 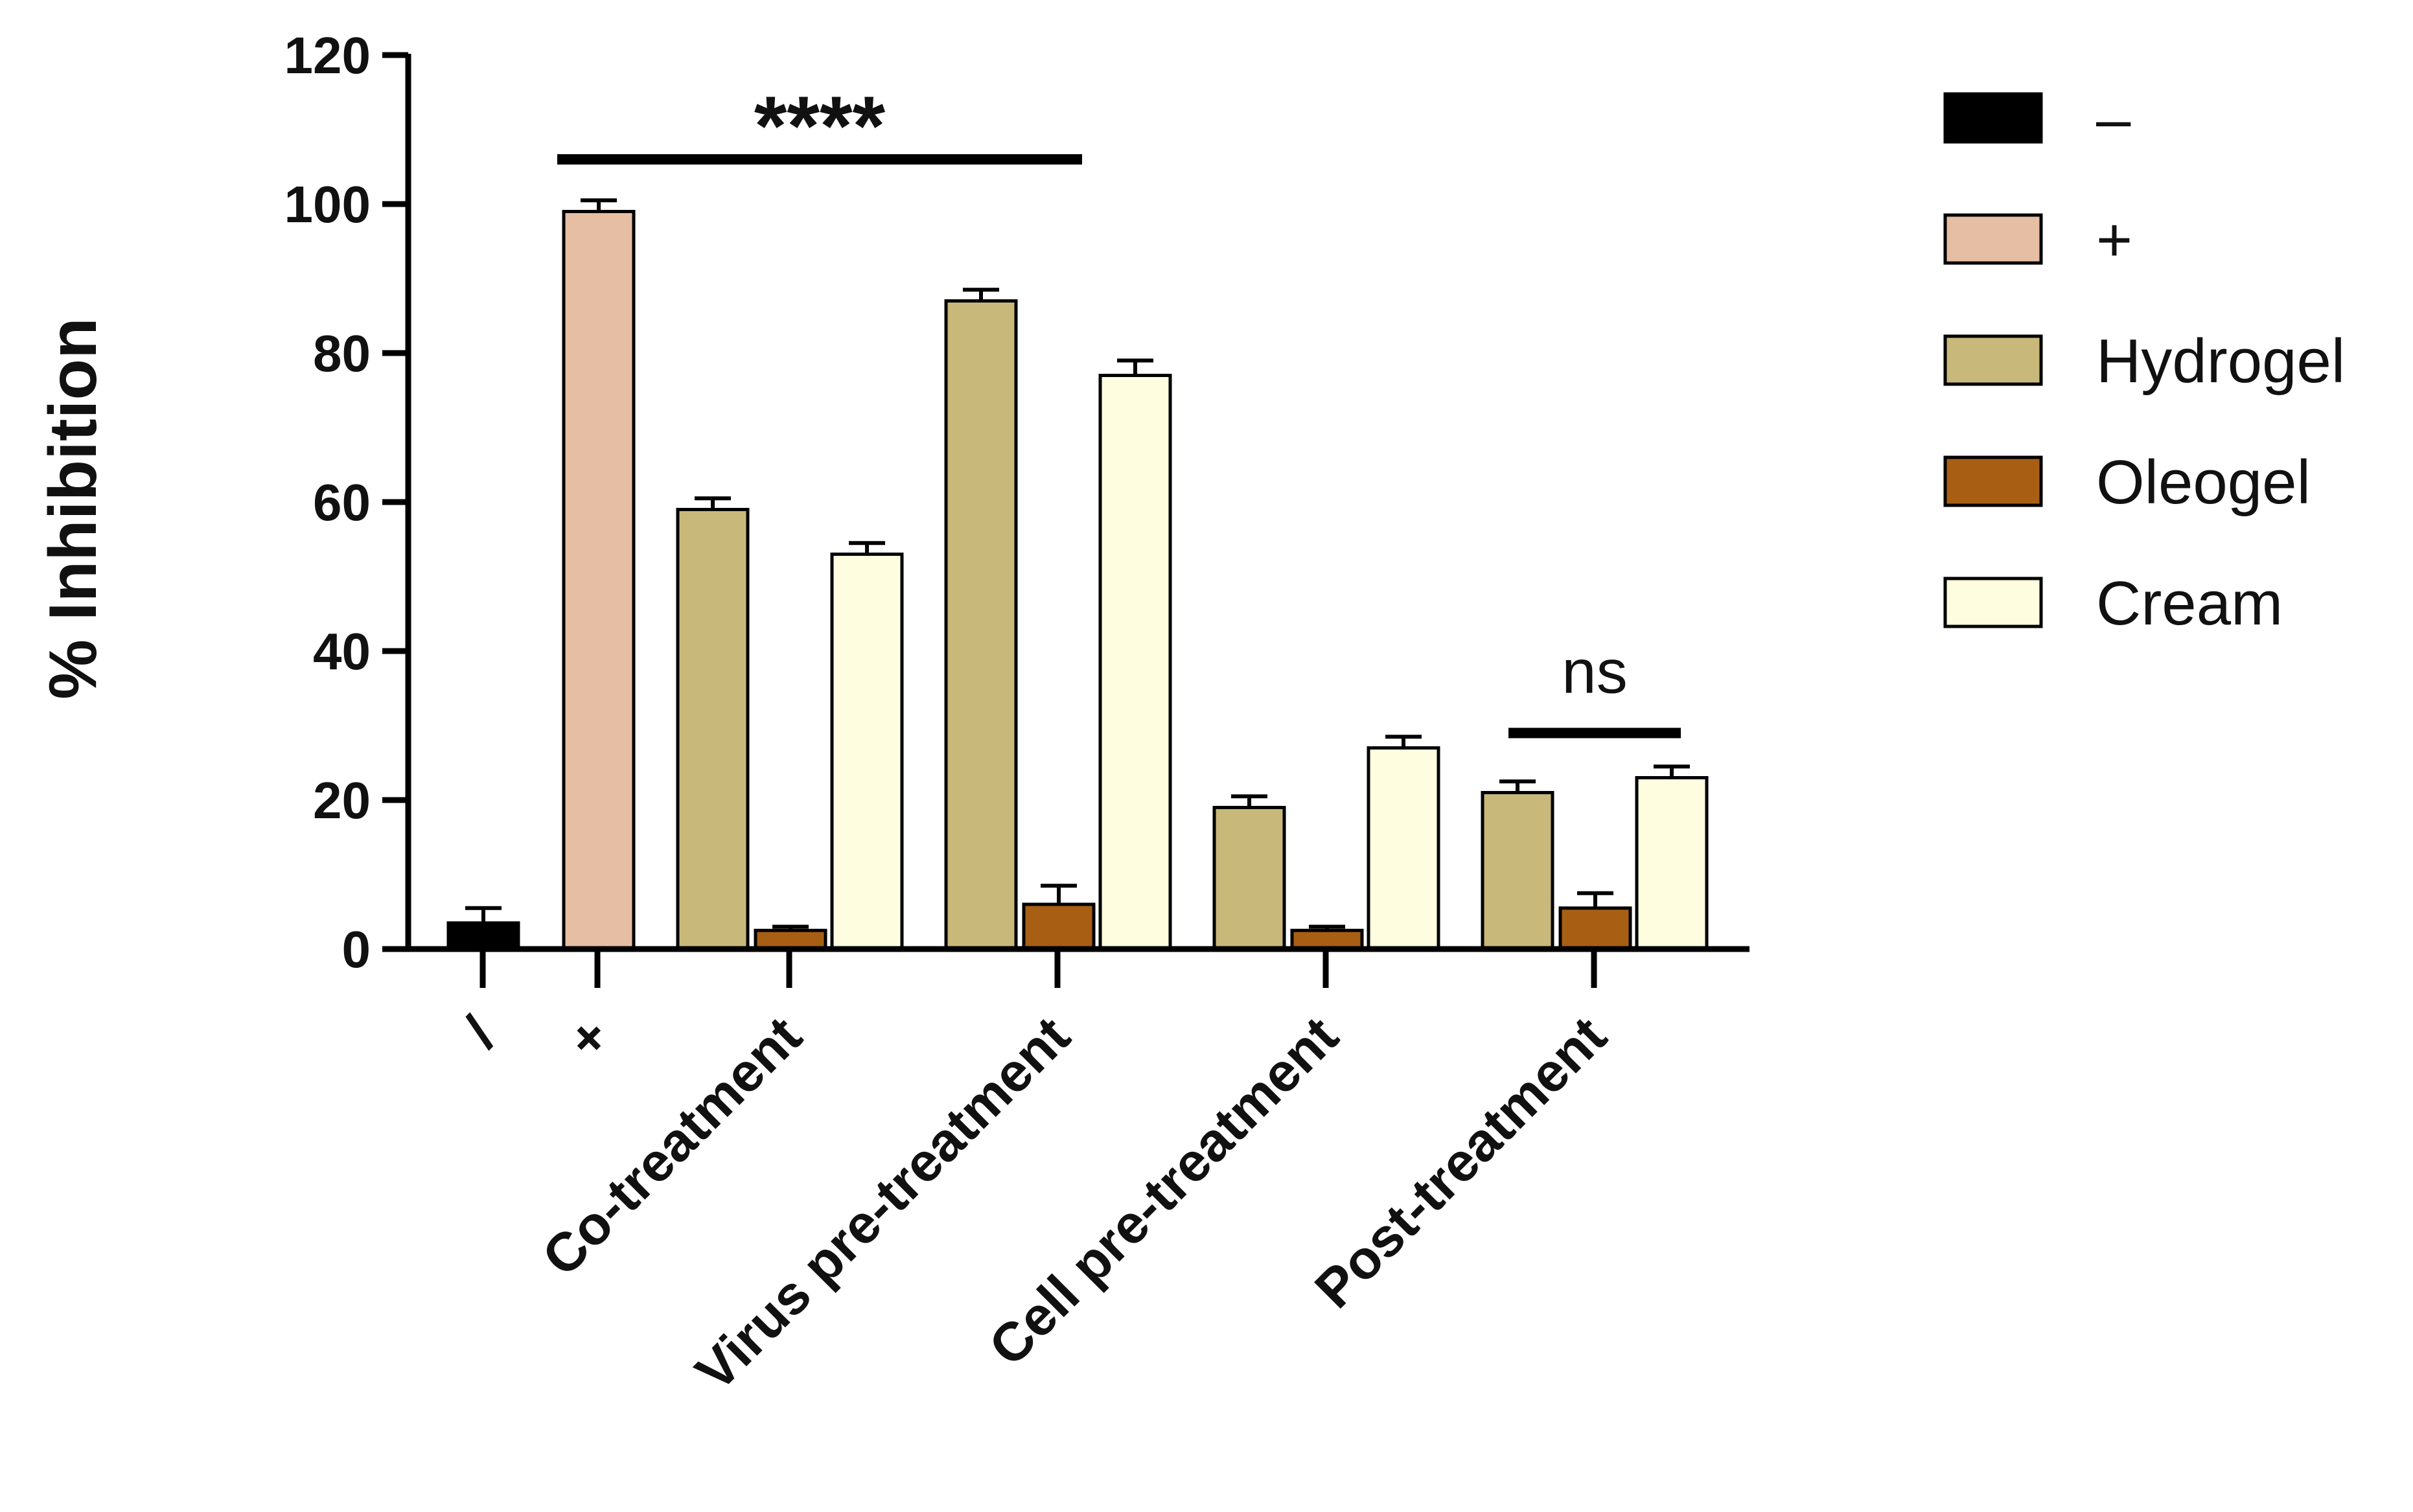 What do you see at coordinates (1517, 871) in the screenshot?
I see `bar-post-treatment-hydrogel` at bounding box center [1517, 871].